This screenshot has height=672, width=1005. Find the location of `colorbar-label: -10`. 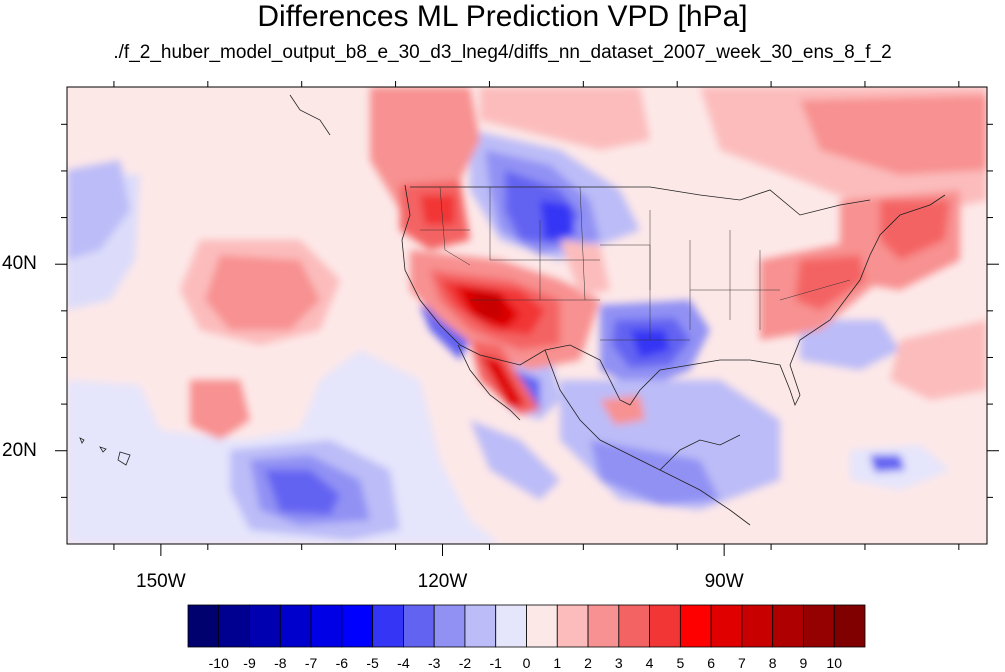

colorbar-label: -10 is located at coordinates (218, 663).